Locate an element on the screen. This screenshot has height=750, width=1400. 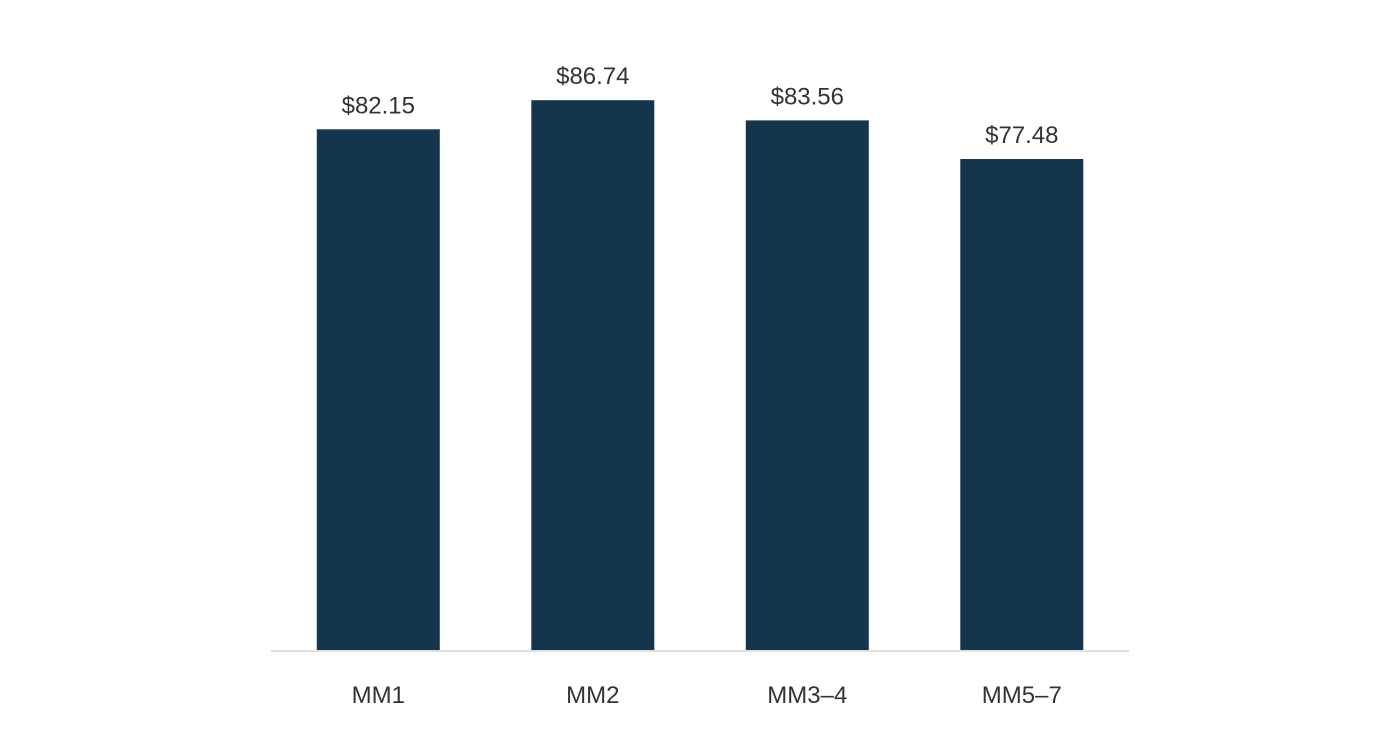
data-label-3: $77.48 is located at coordinates (1021, 135).